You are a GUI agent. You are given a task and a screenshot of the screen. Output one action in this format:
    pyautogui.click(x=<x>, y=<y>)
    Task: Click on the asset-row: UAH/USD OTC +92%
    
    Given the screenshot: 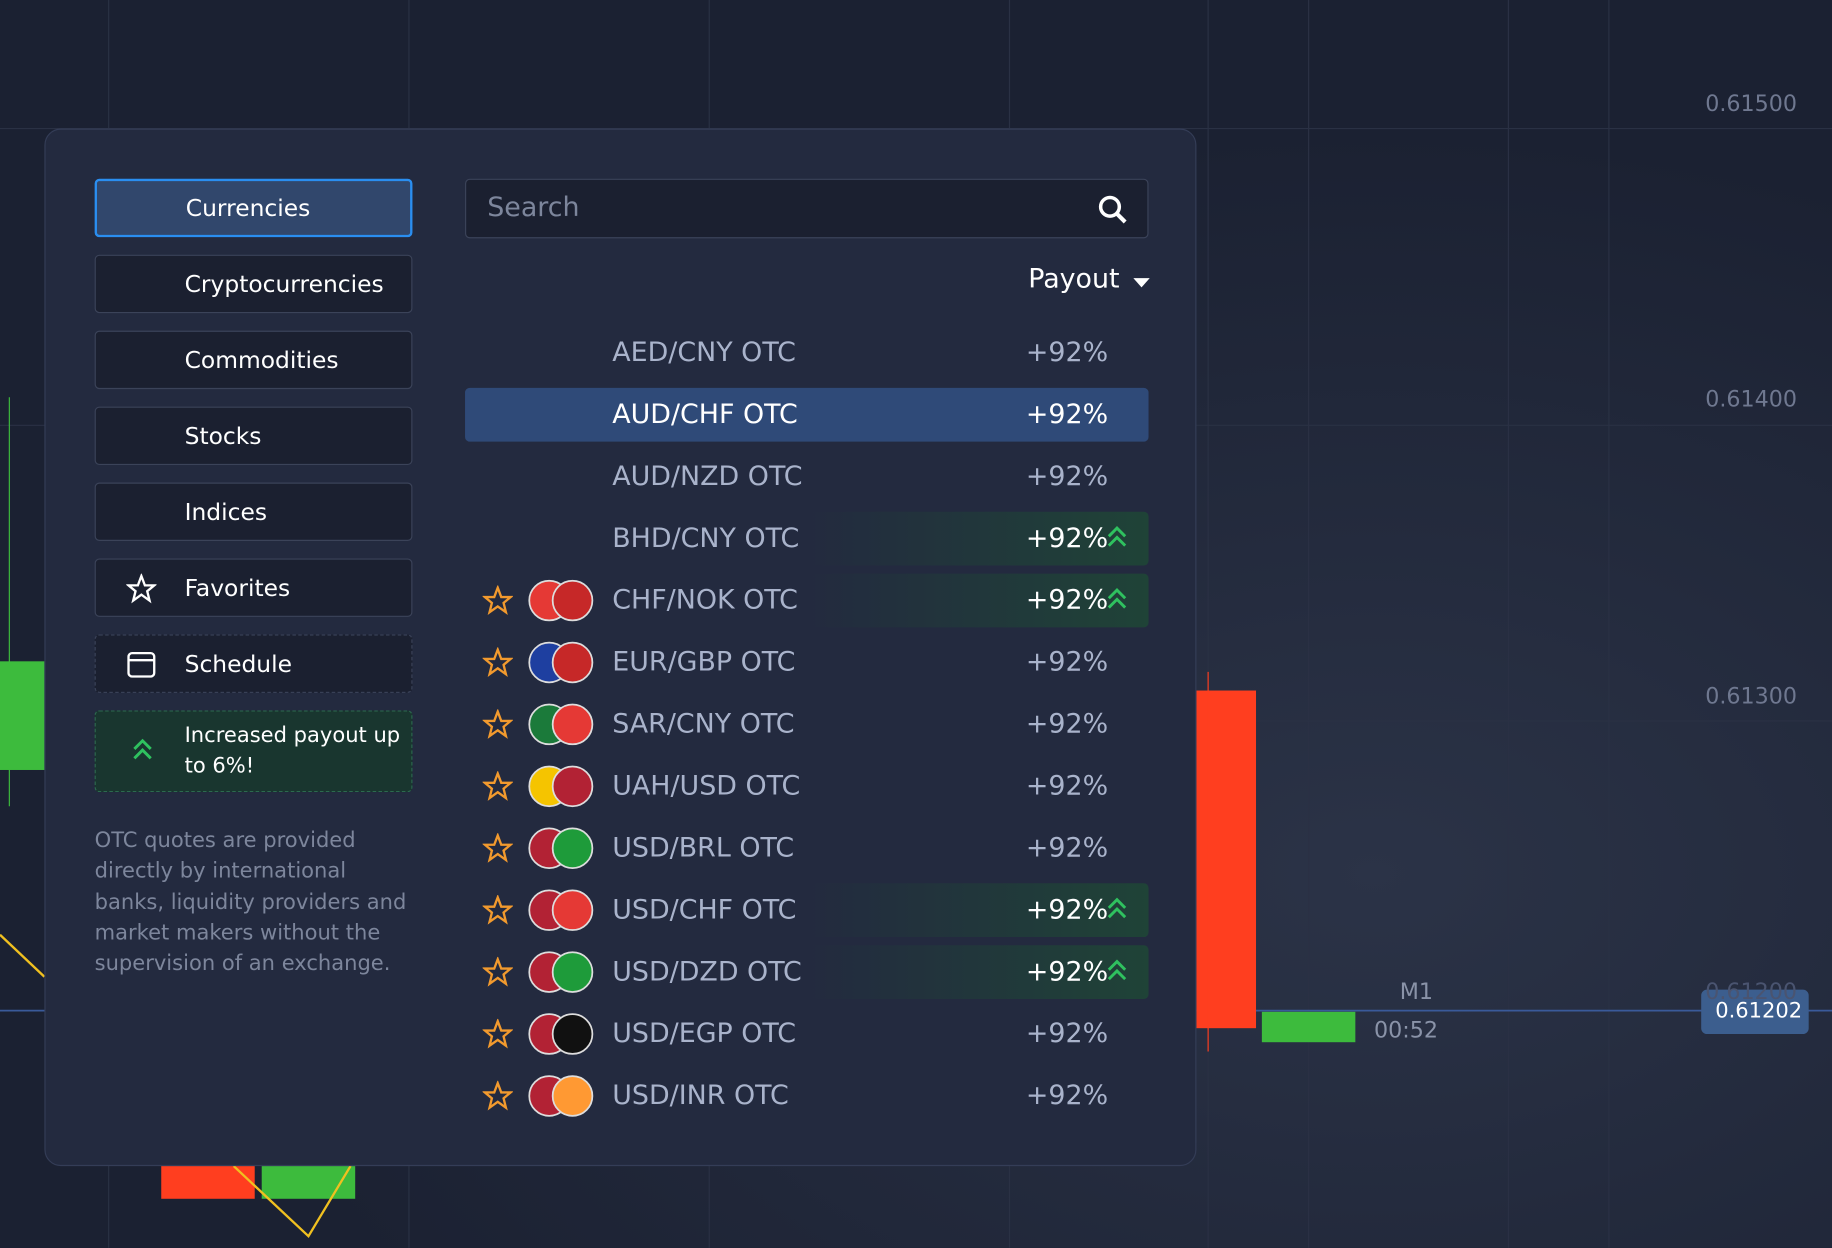 What is the action you would take?
    pyautogui.click(x=807, y=786)
    